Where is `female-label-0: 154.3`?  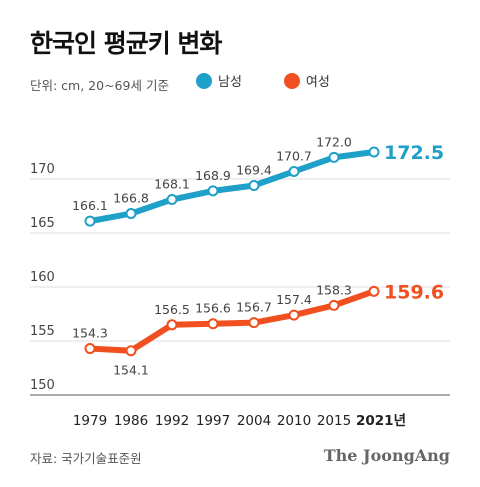
female-label-0: 154.3 is located at coordinates (90, 333).